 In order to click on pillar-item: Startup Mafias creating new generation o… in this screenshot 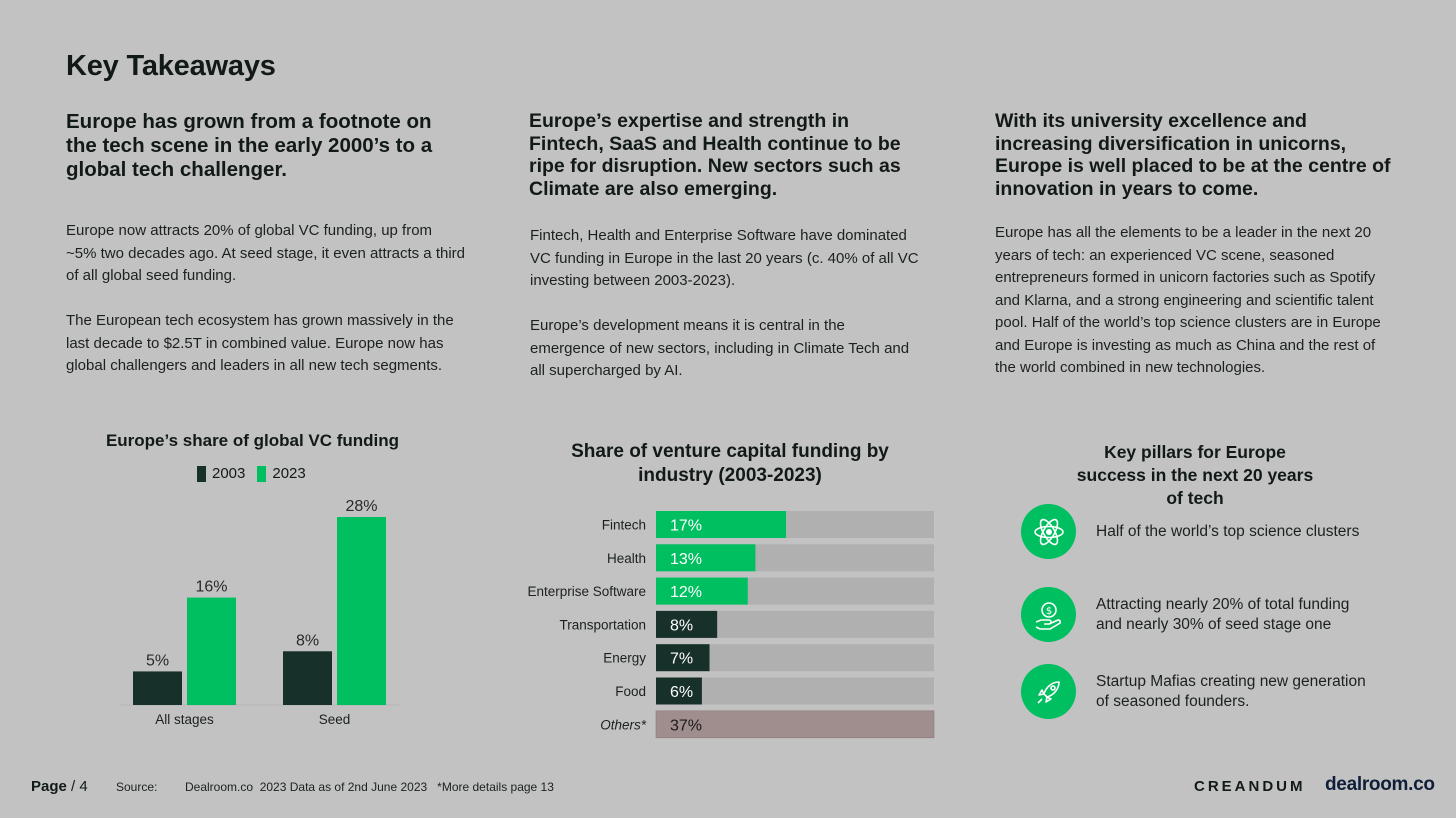, I will do `click(1198, 691)`.